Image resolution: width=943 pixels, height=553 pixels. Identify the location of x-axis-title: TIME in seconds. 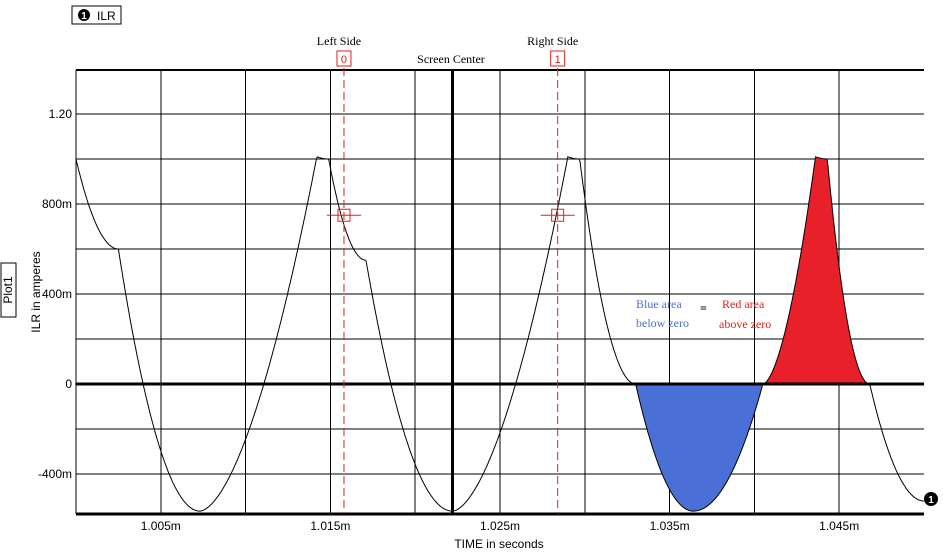
(498, 544).